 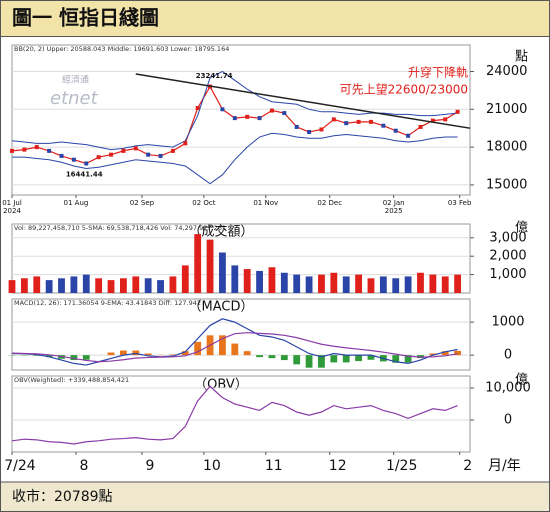 I want to click on x-tick-label: 2, so click(x=467, y=466).